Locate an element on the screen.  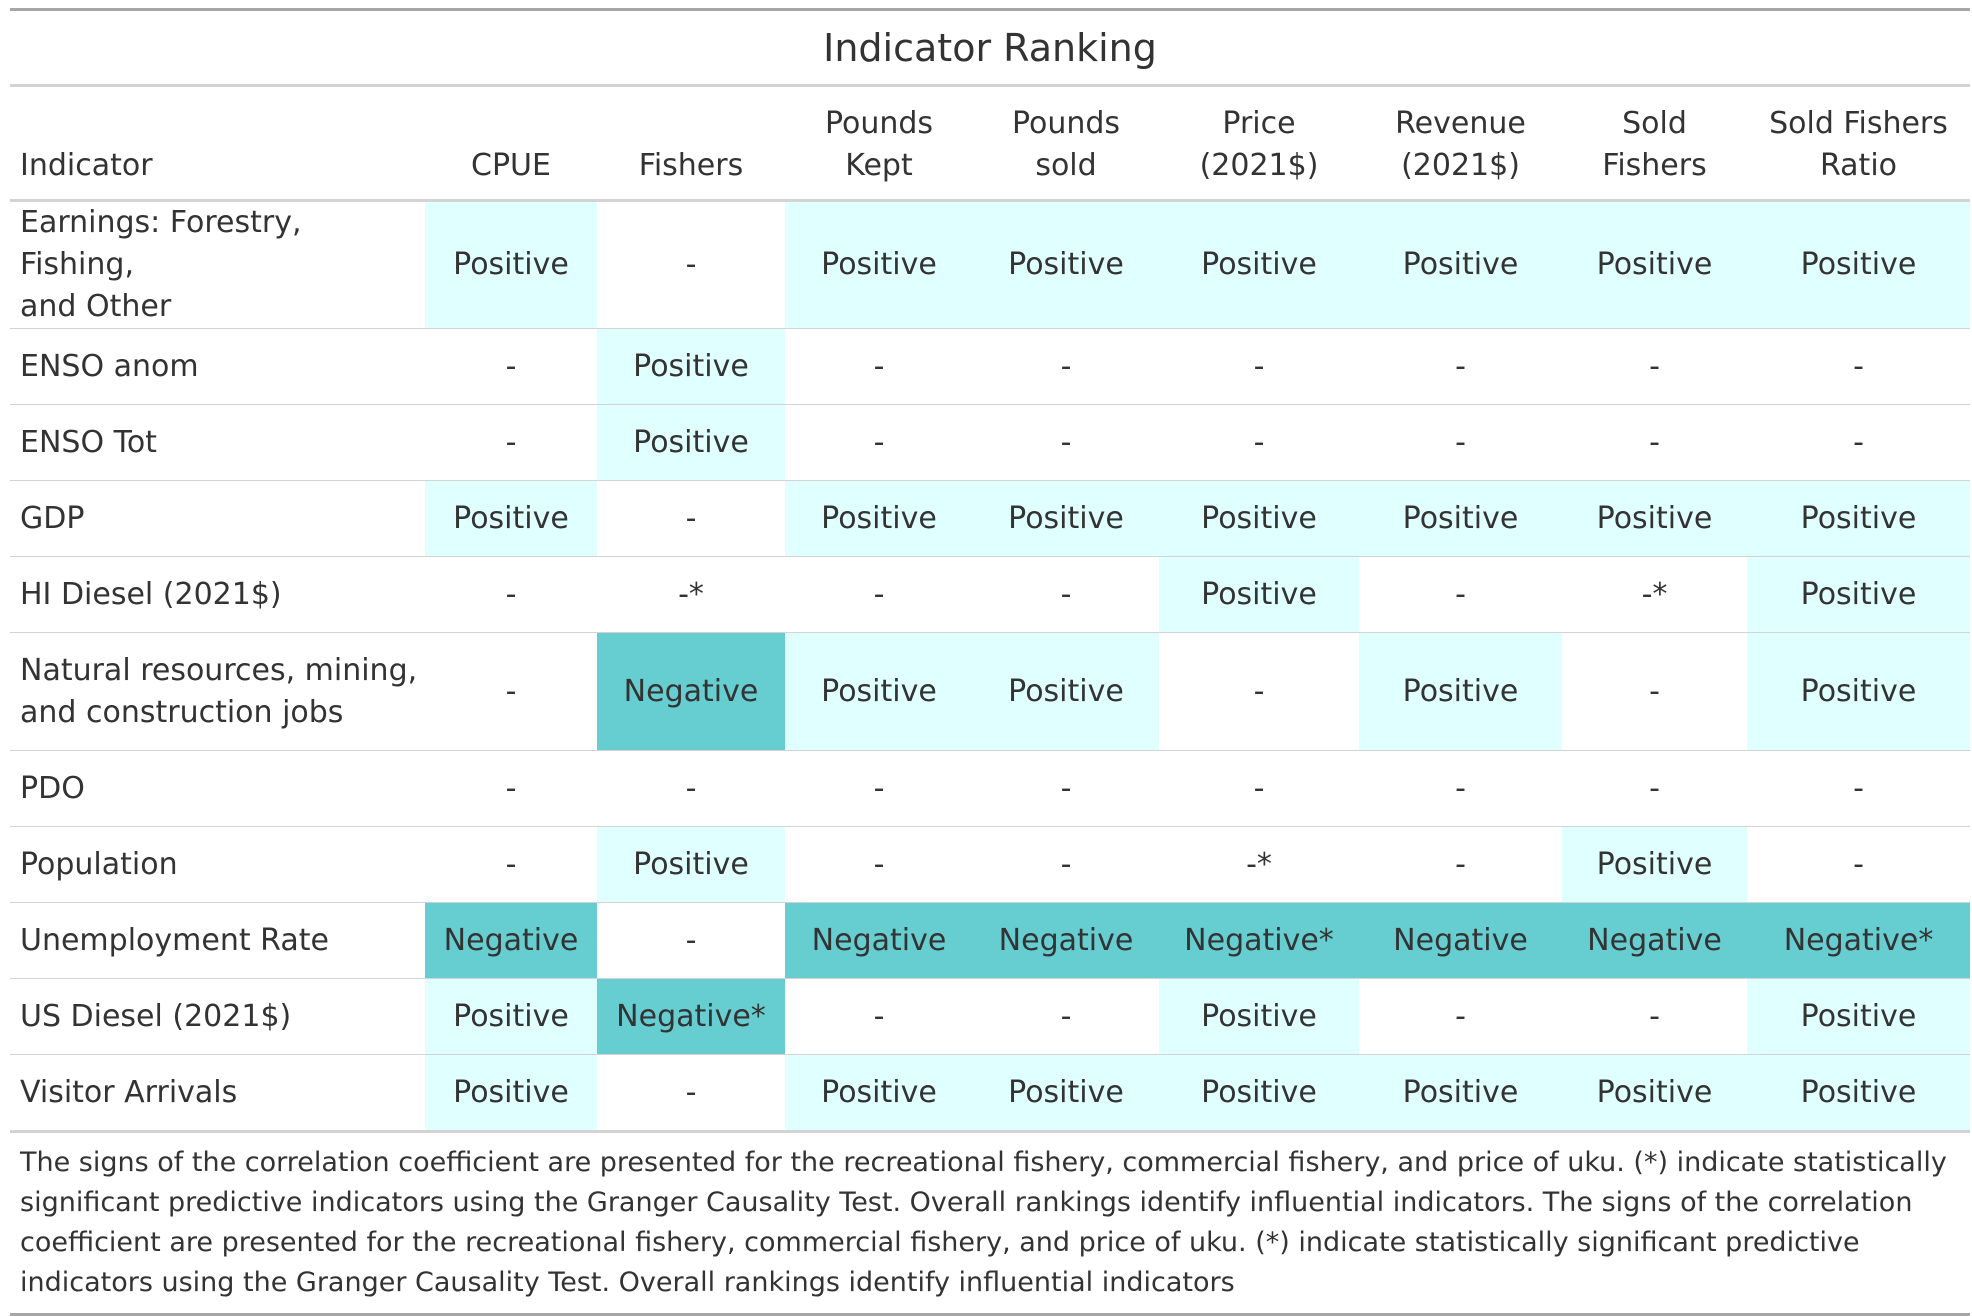
indicator-label-line: Natural resources, mining, is located at coordinates (219, 670).